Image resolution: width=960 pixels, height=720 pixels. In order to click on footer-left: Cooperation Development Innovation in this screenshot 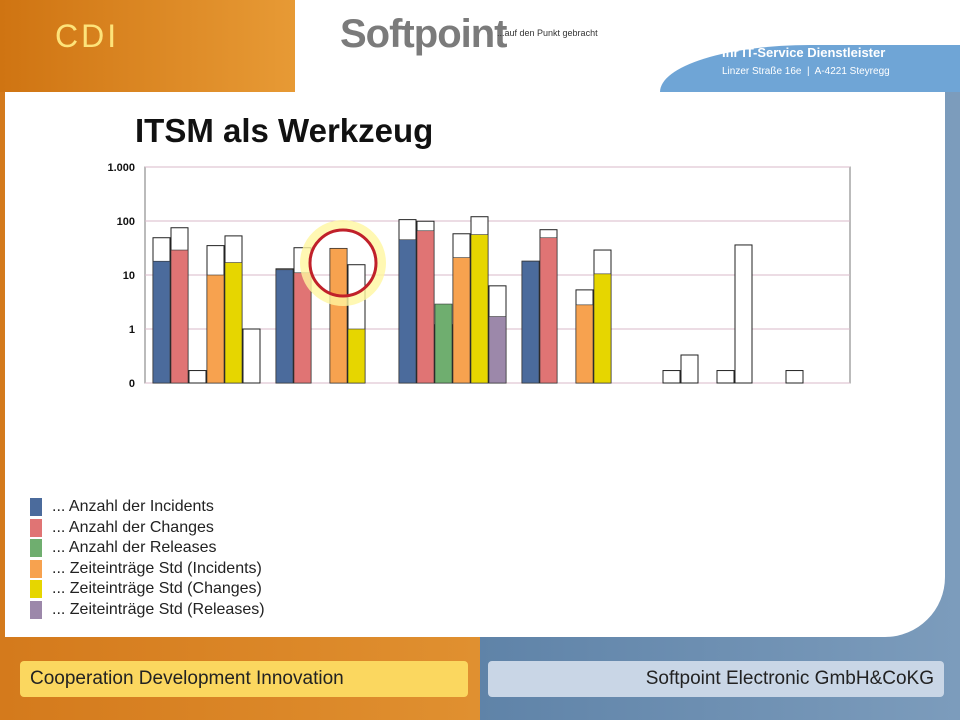, I will do `click(244, 679)`.